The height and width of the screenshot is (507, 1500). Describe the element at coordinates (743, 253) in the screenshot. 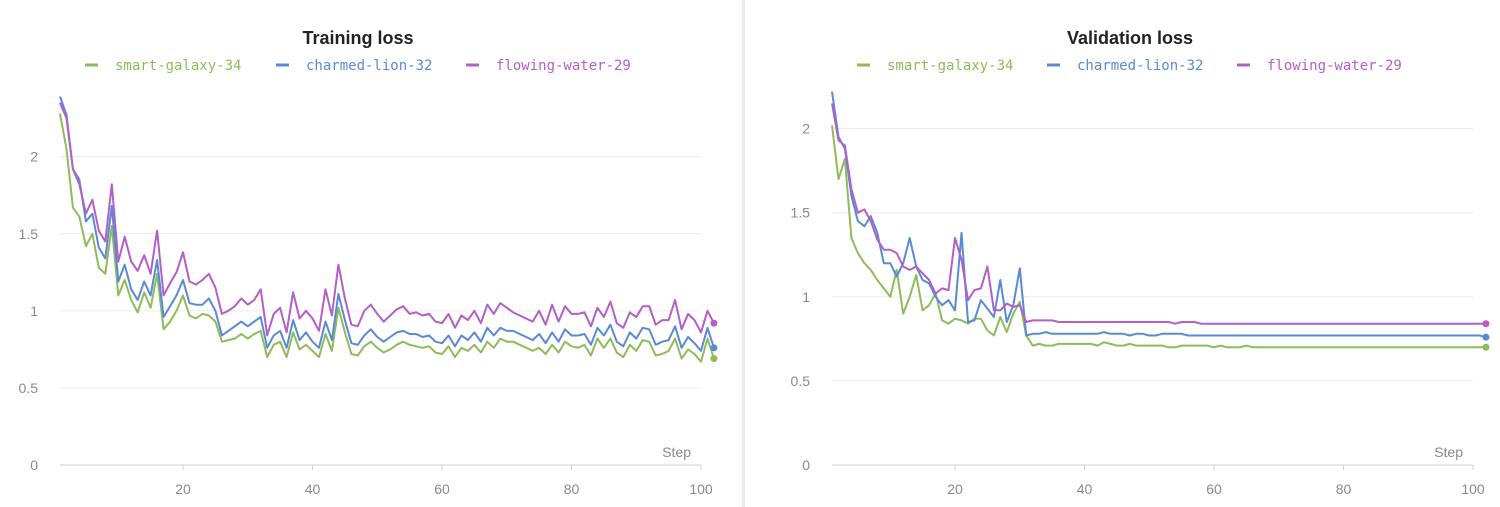

I see `panel-divider` at that location.